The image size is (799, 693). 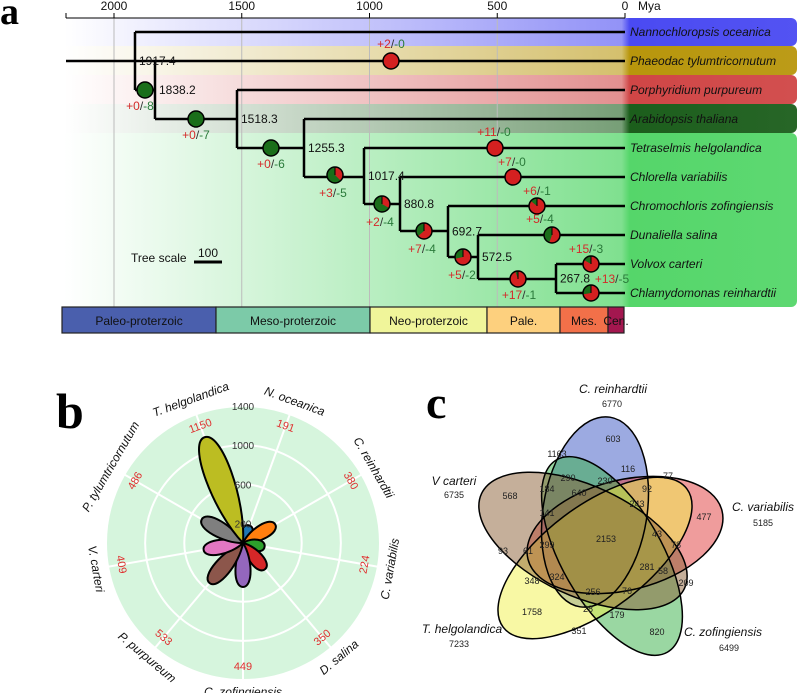 What do you see at coordinates (266, 478) in the screenshot?
I see `angular-gridline` at bounding box center [266, 478].